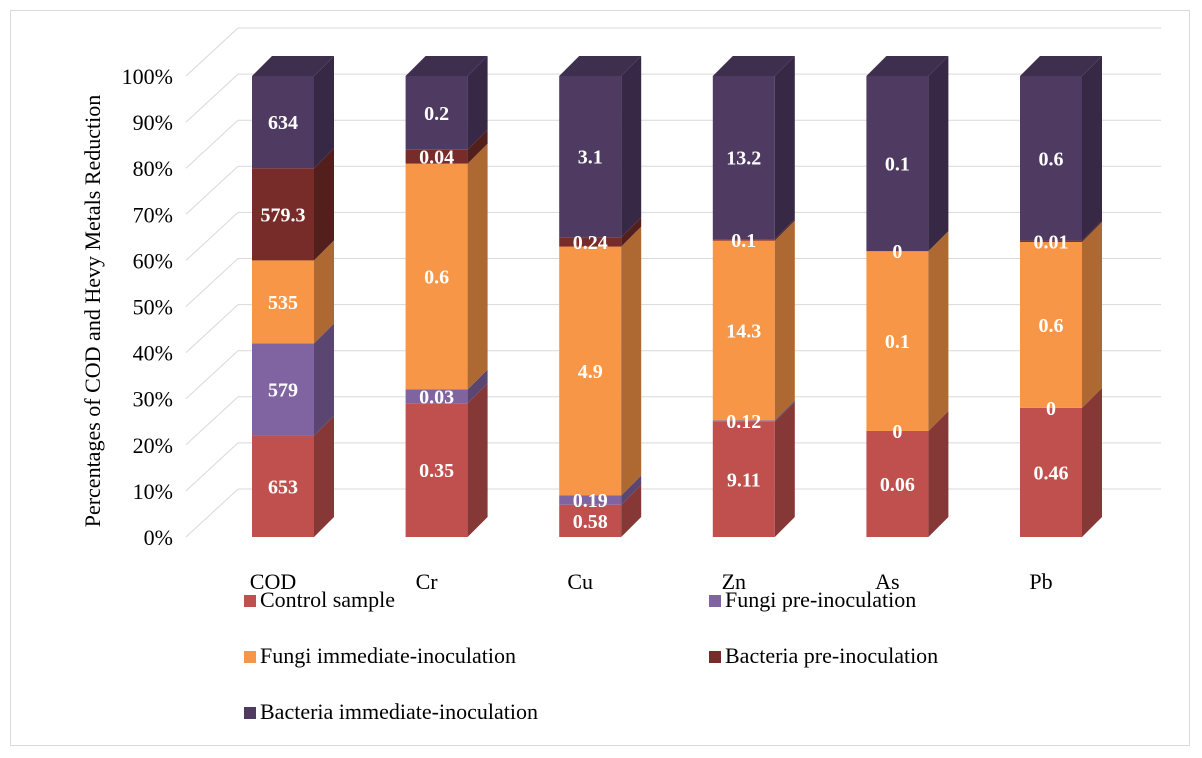 The height and width of the screenshot is (758, 1202). Describe the element at coordinates (391, 711) in the screenshot. I see `legend-item: Bacteria immediate-inoculation` at that location.